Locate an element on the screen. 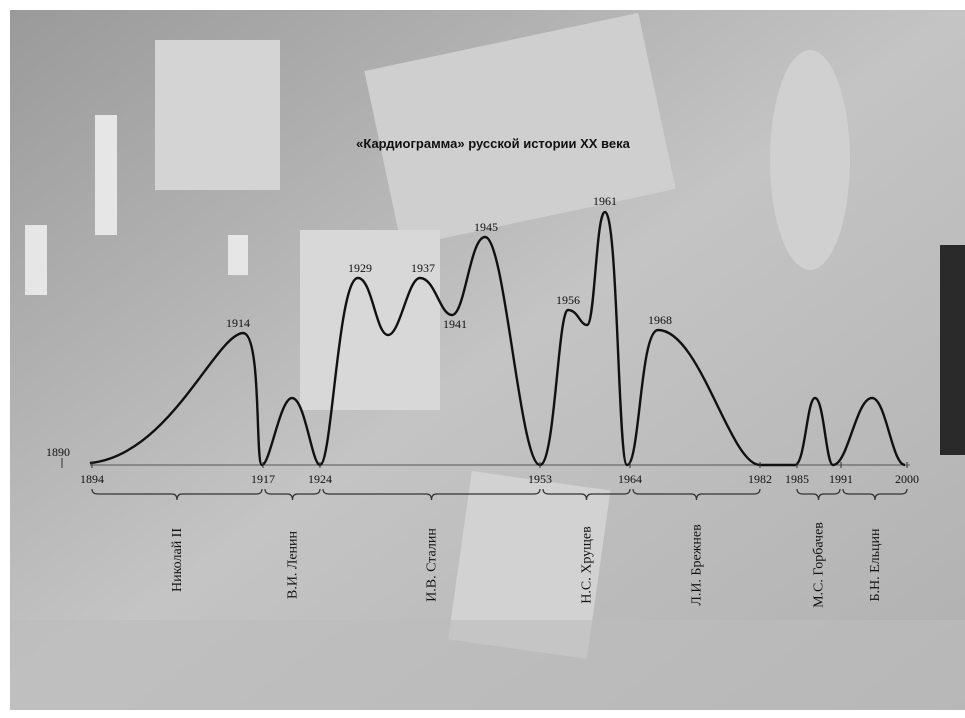 This screenshot has width=965, height=718. axis-year: 1953 is located at coordinates (540, 479).